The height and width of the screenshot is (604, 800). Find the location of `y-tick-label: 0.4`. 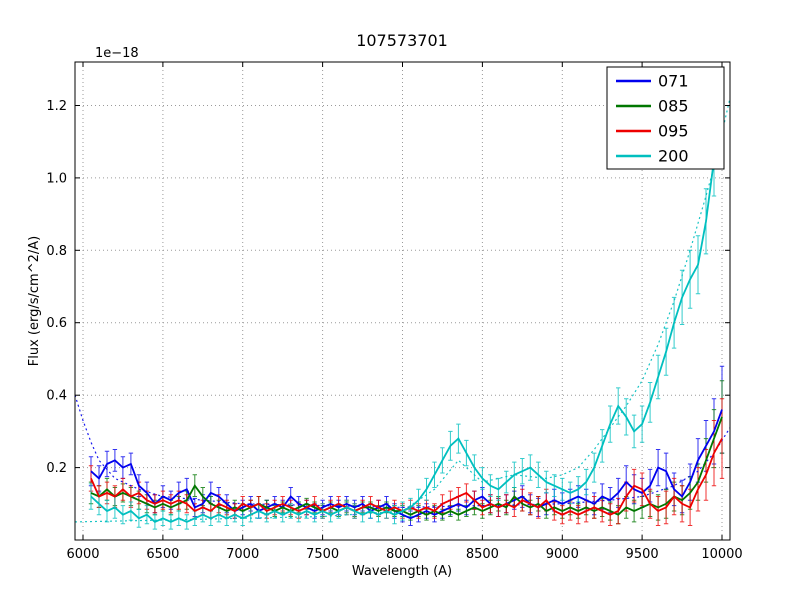

y-tick-label: 0.4 is located at coordinates (56, 396).